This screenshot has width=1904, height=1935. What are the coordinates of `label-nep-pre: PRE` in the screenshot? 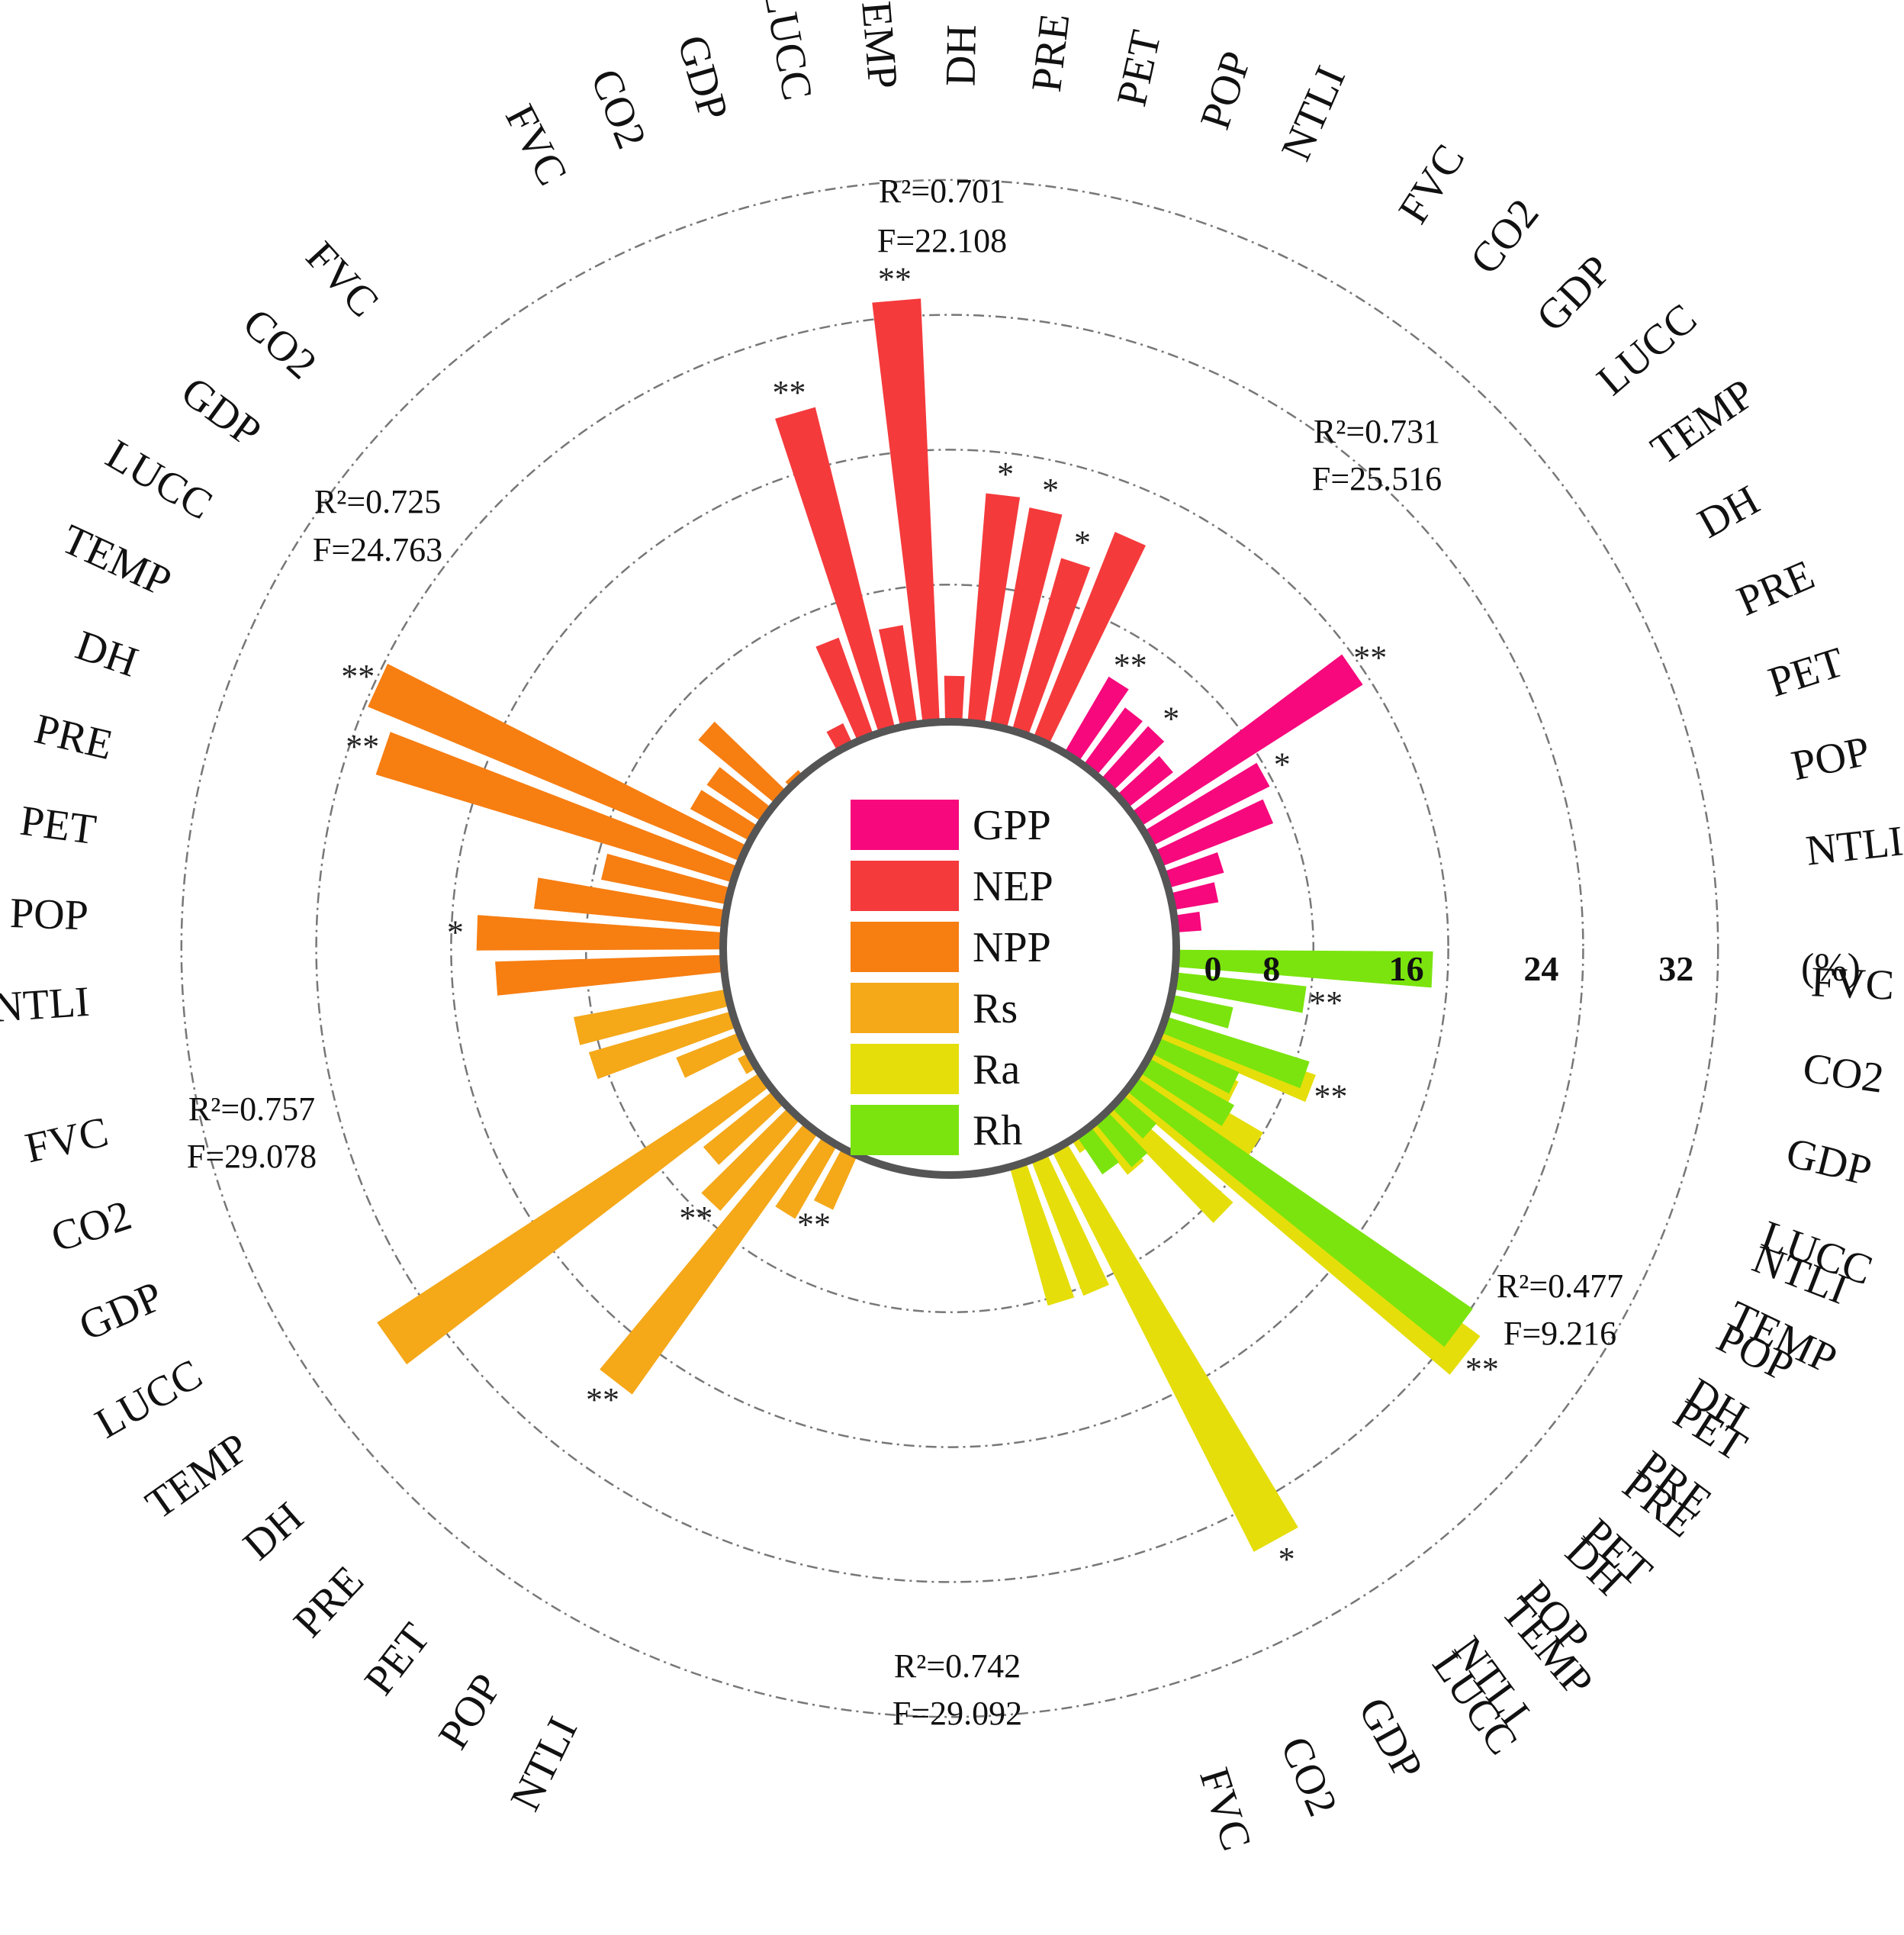 It's located at (1051, 52).